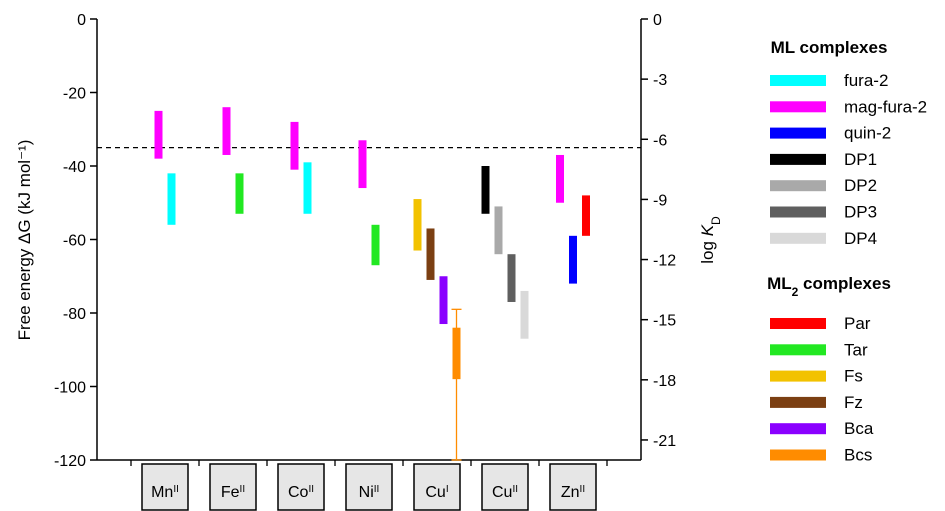 The width and height of the screenshot is (945, 511). I want to click on y2-tick-label: -6, so click(660, 140).